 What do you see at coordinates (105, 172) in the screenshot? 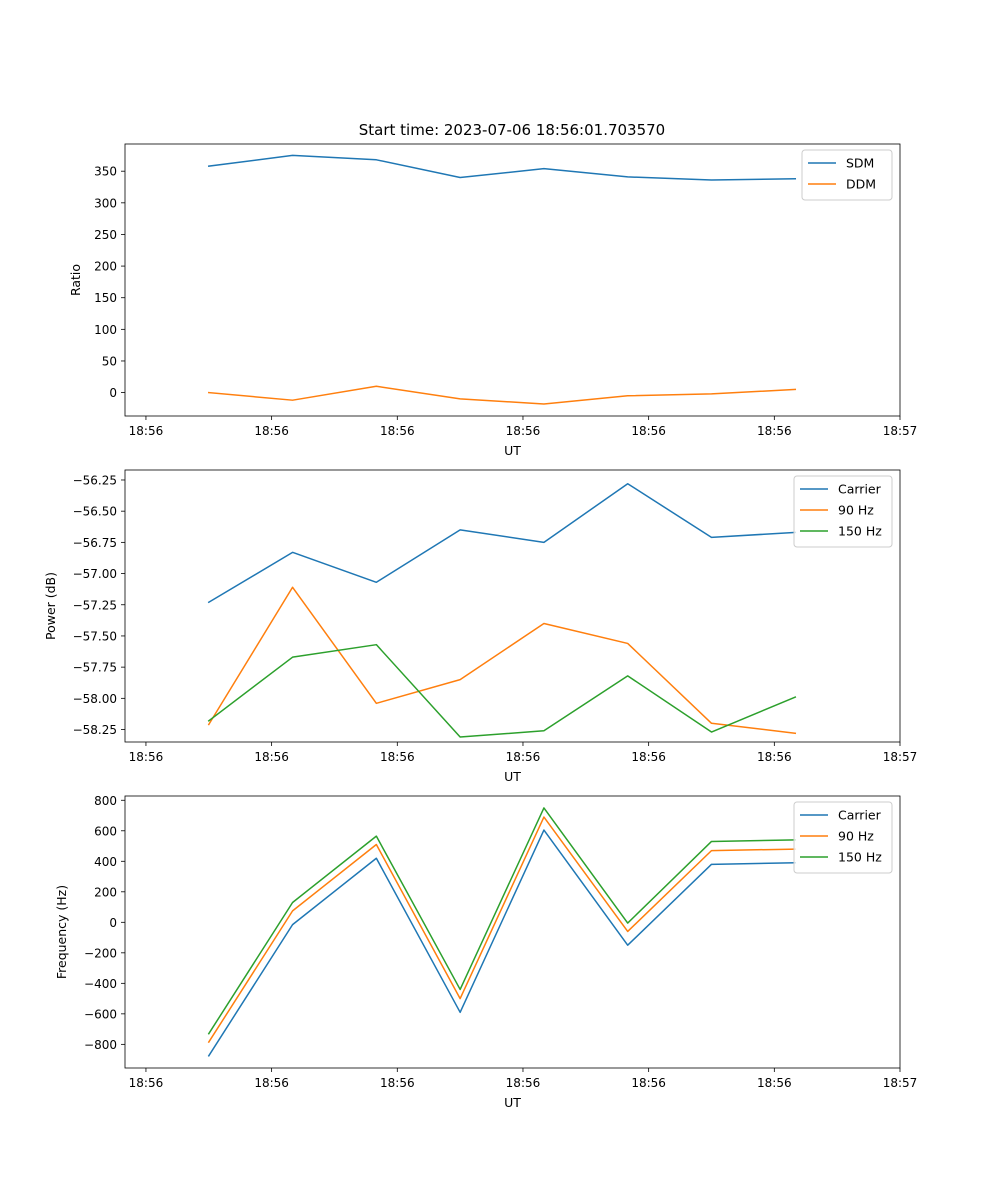
I see `y-tick-label: 350` at bounding box center [105, 172].